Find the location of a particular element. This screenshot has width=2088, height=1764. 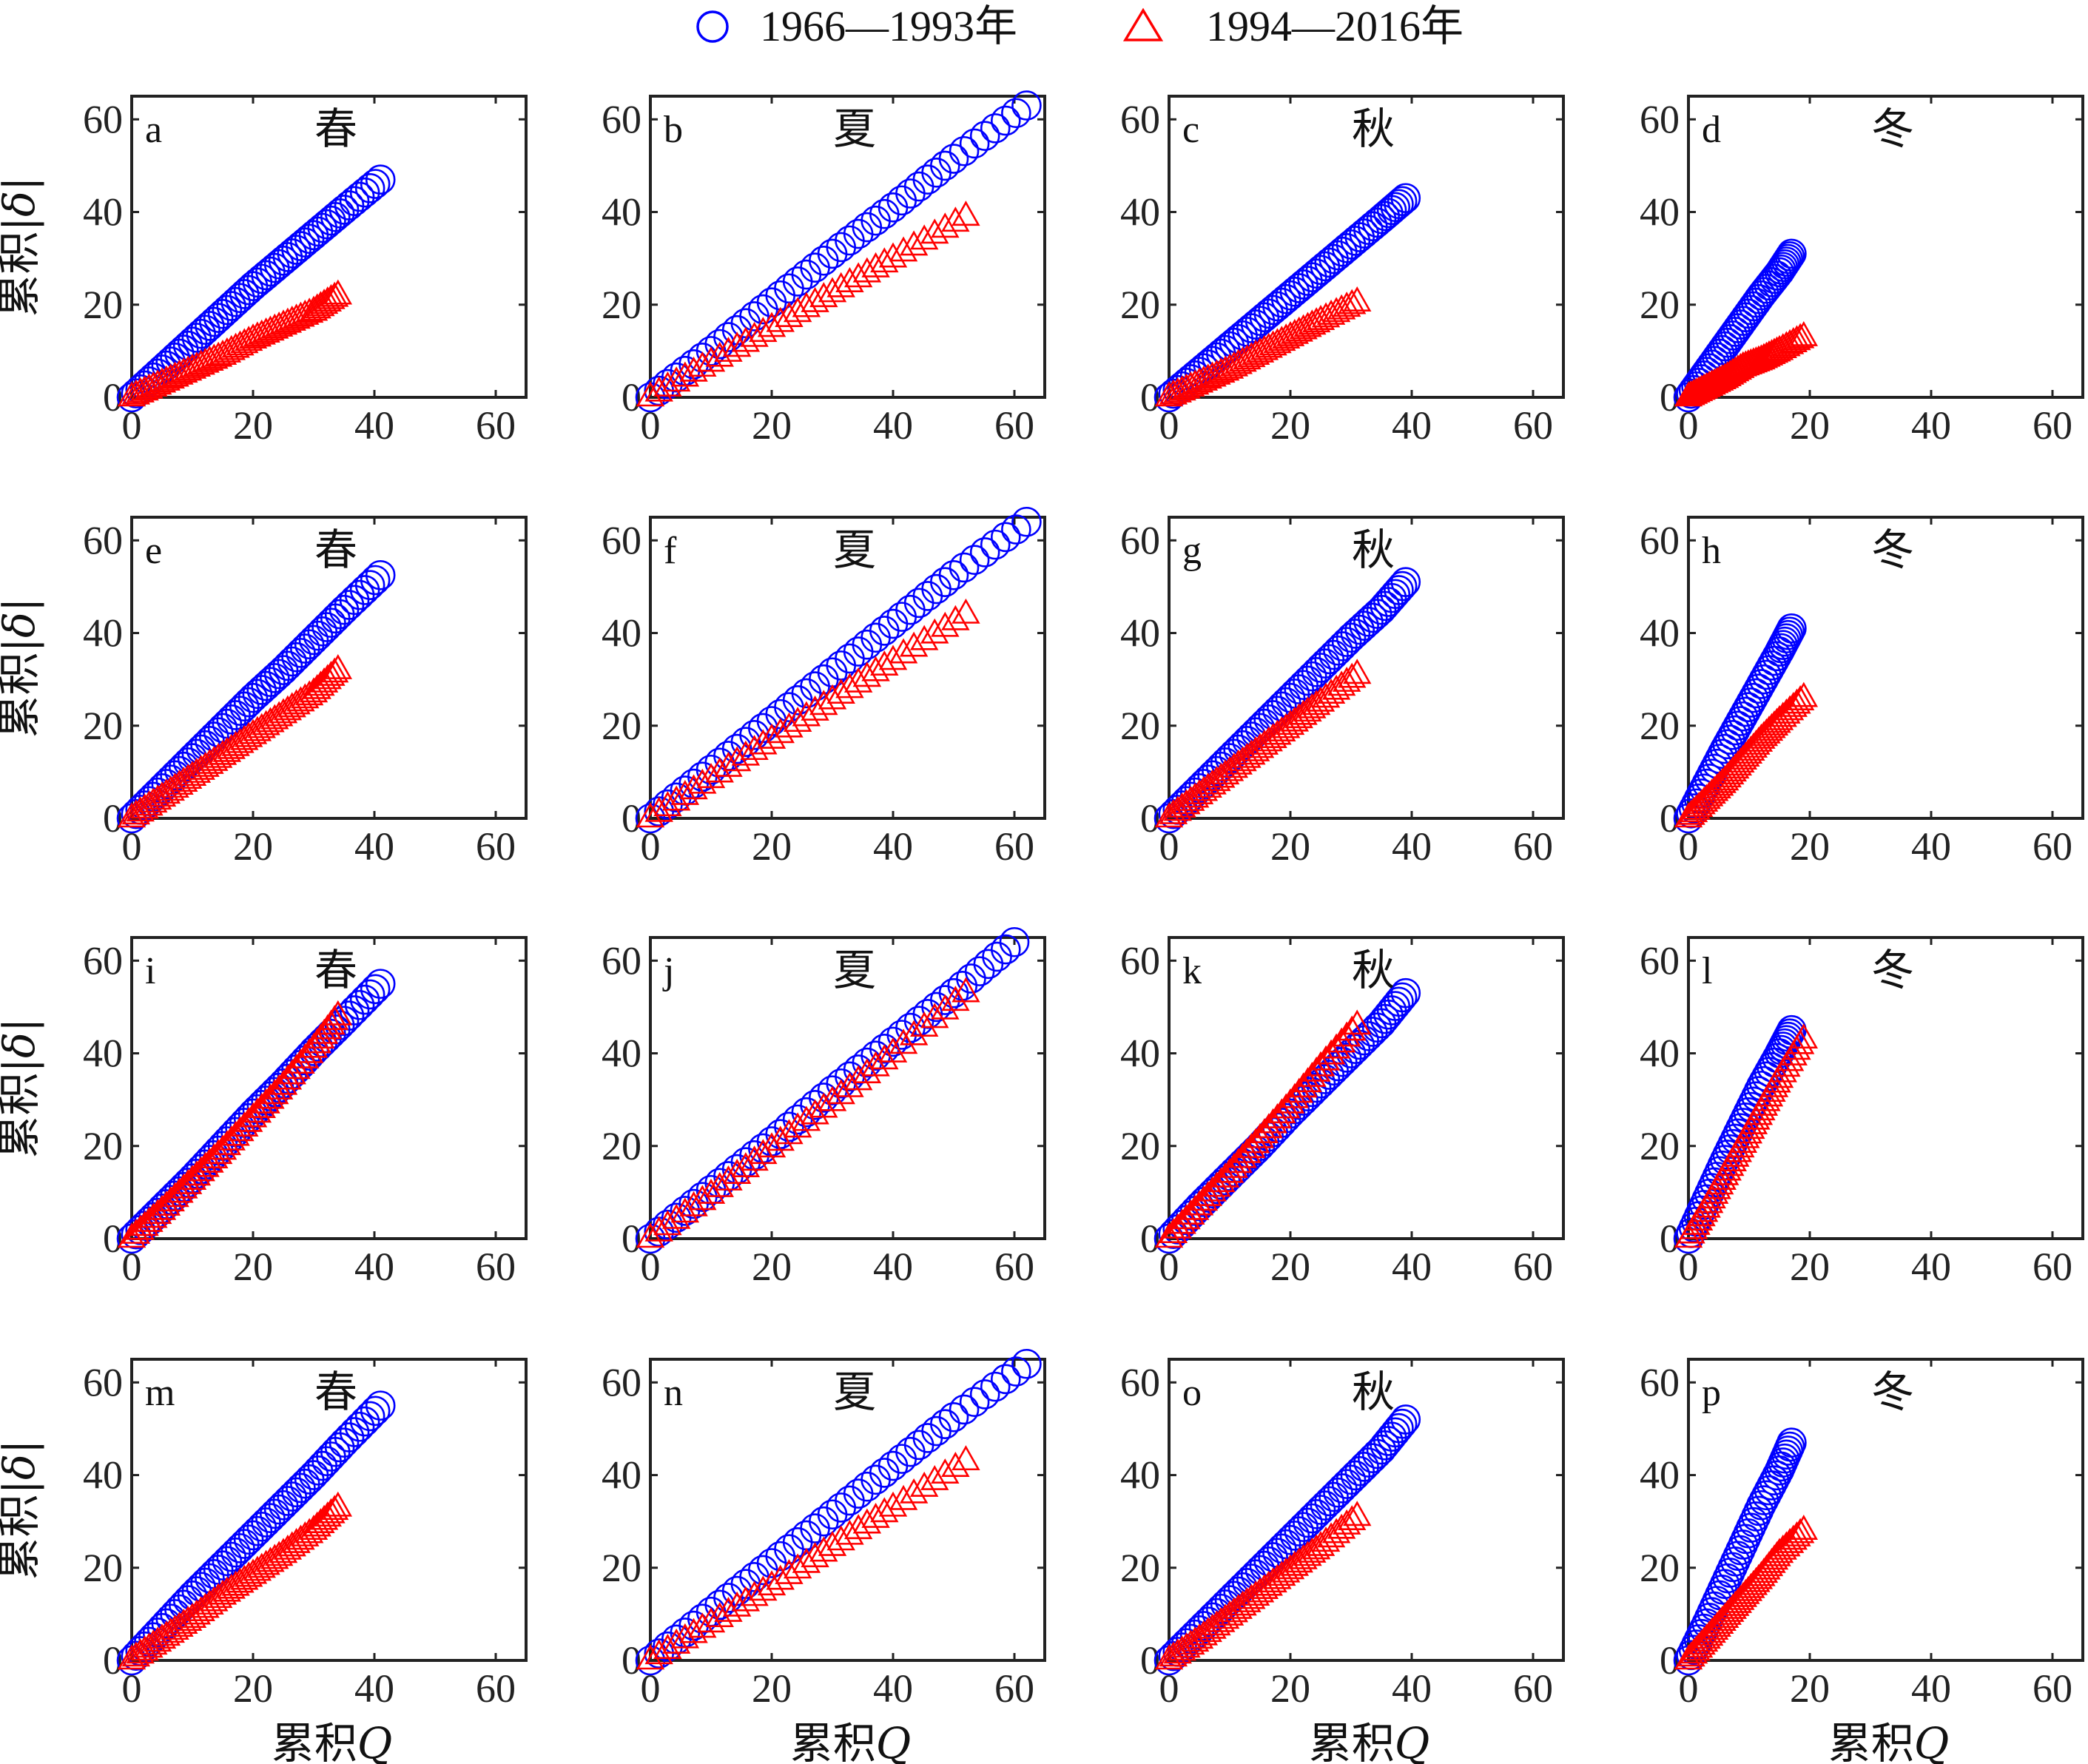

y-axis-label-part: | is located at coordinates (22, 1065).